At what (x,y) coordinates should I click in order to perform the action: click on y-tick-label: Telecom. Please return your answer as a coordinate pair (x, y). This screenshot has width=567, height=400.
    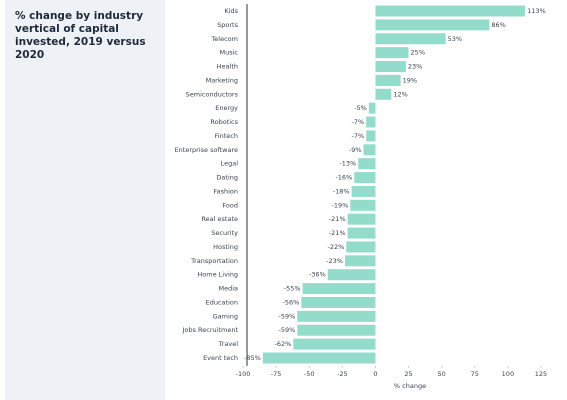
    Looking at the image, I should click on (224, 39).